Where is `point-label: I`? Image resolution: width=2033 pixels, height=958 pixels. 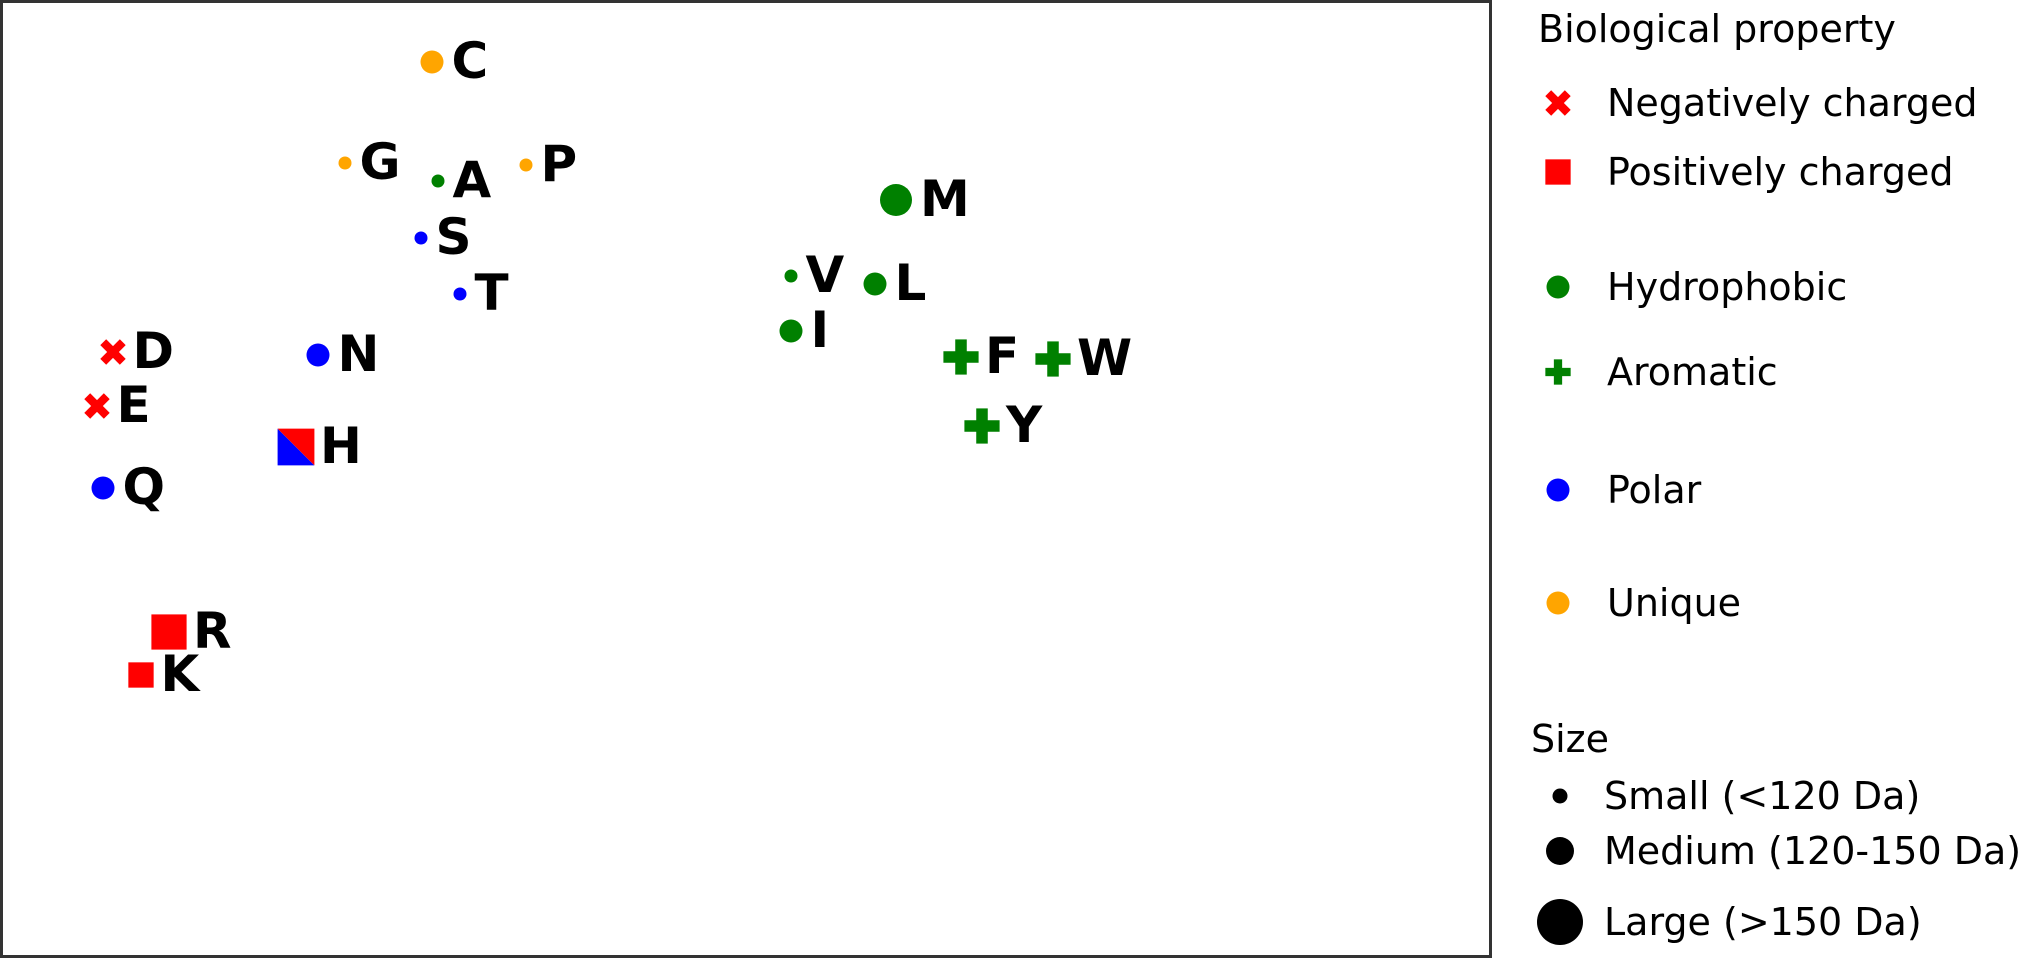 point-label: I is located at coordinates (820, 330).